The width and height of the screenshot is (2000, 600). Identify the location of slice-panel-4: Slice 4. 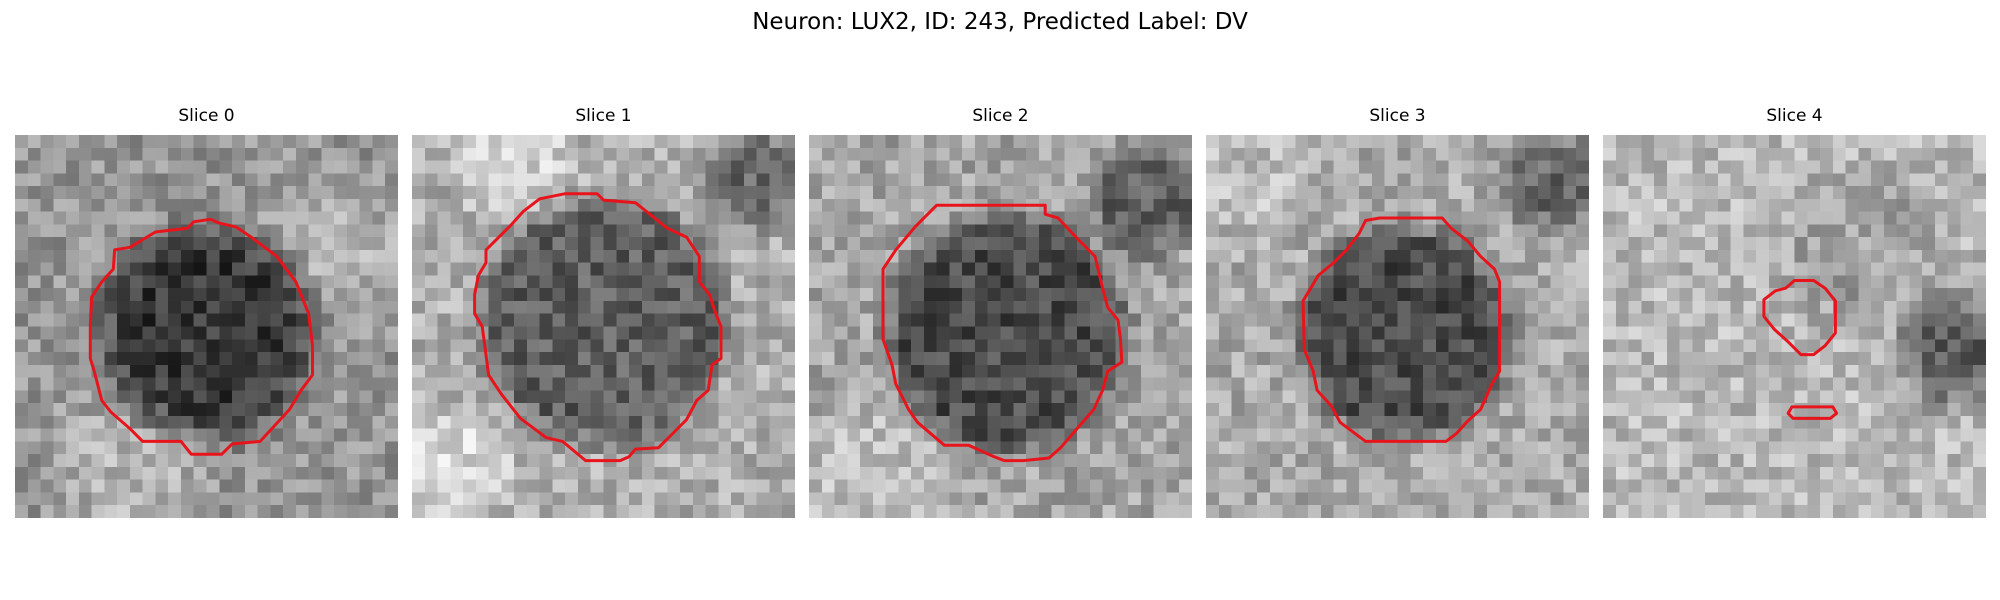
(1794, 315).